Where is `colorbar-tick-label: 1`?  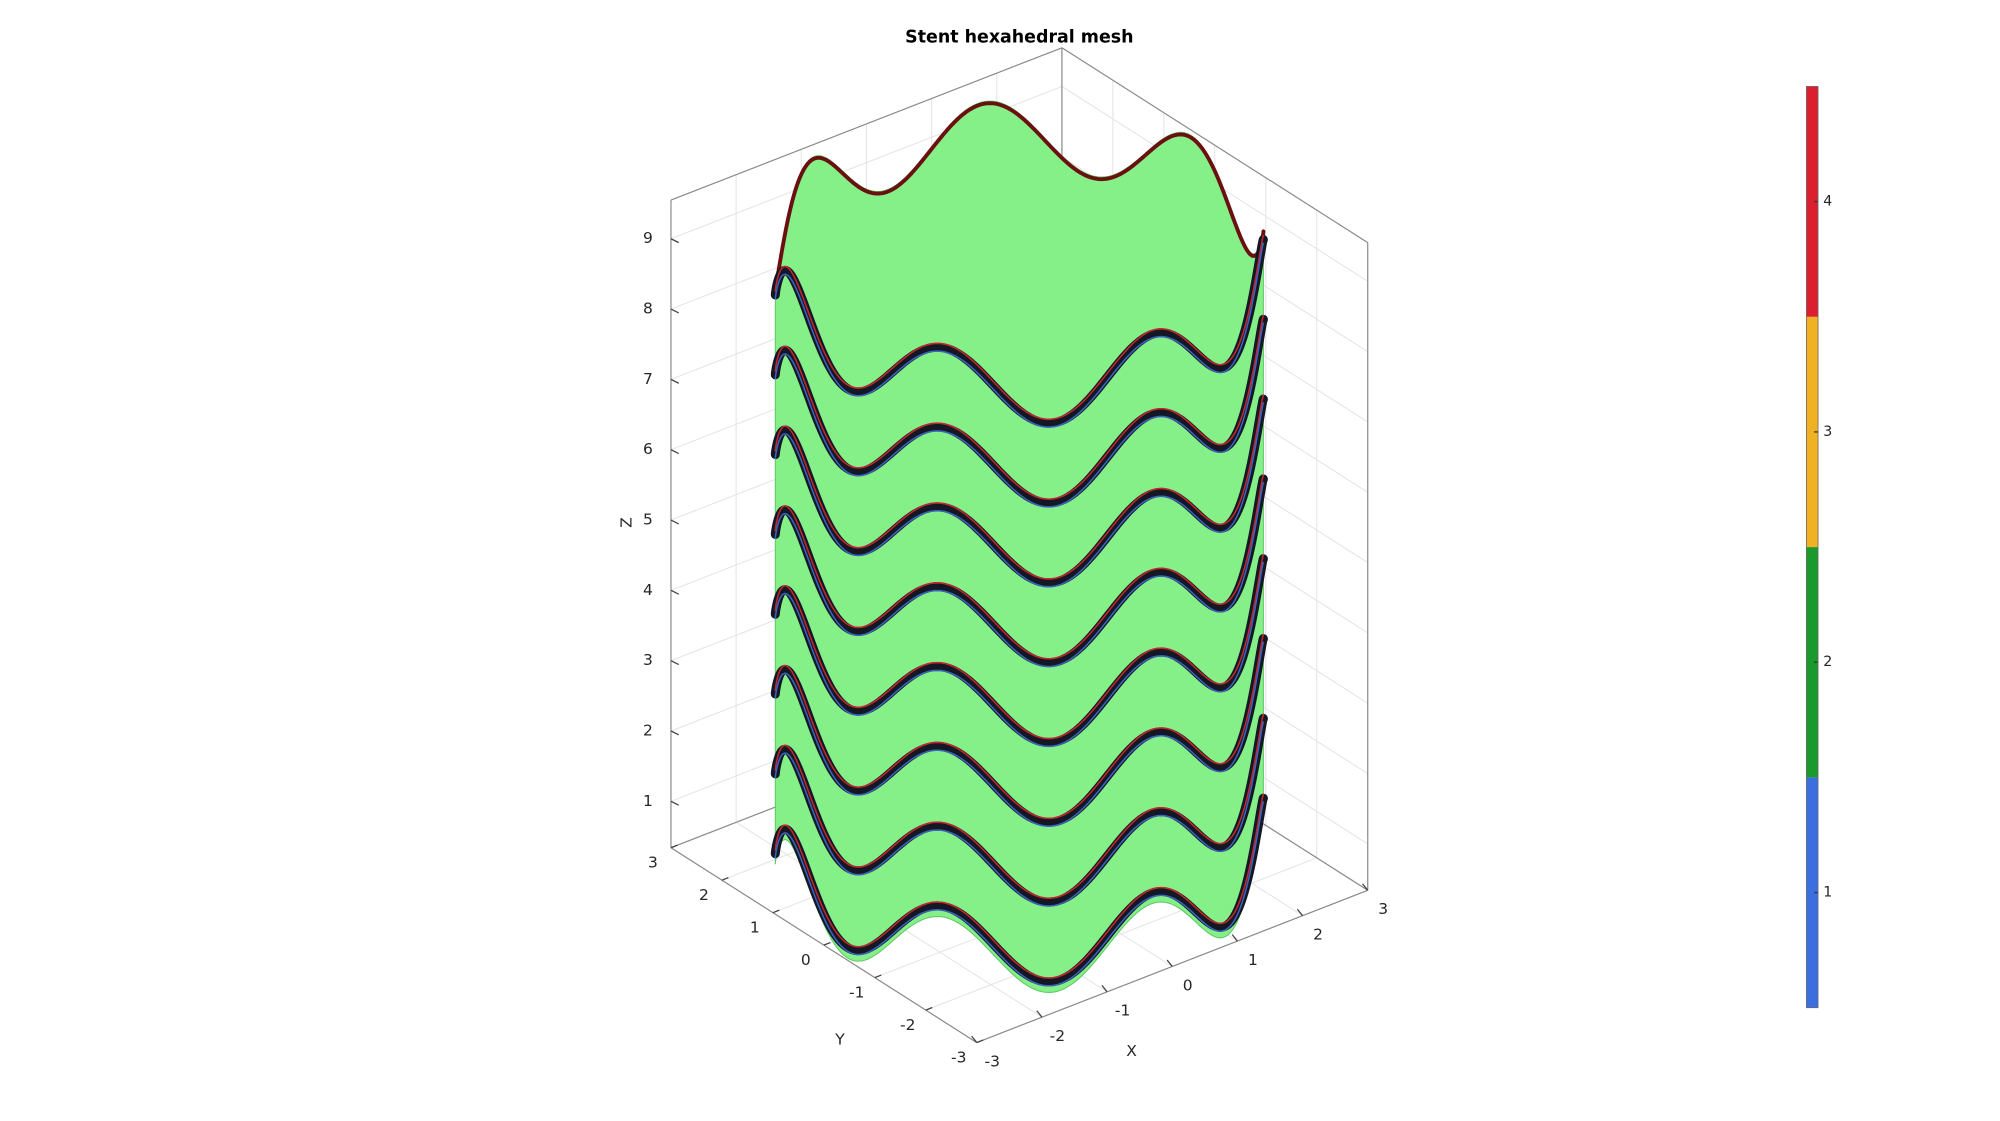 colorbar-tick-label: 1 is located at coordinates (1827, 893).